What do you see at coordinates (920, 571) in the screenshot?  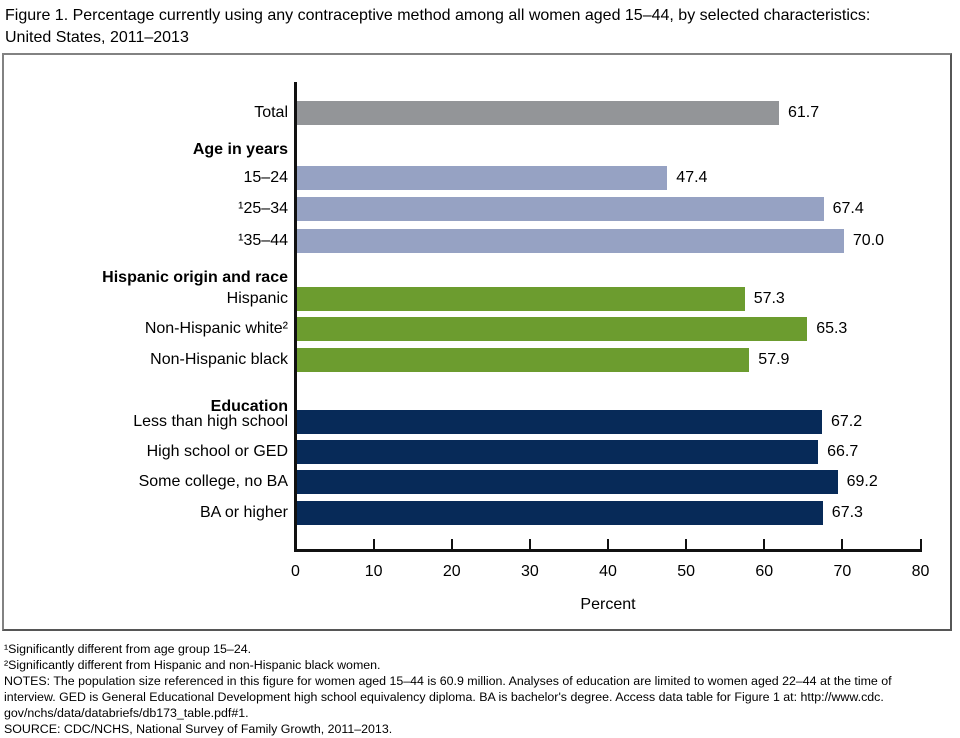 I see `x-tick-label: 80` at bounding box center [920, 571].